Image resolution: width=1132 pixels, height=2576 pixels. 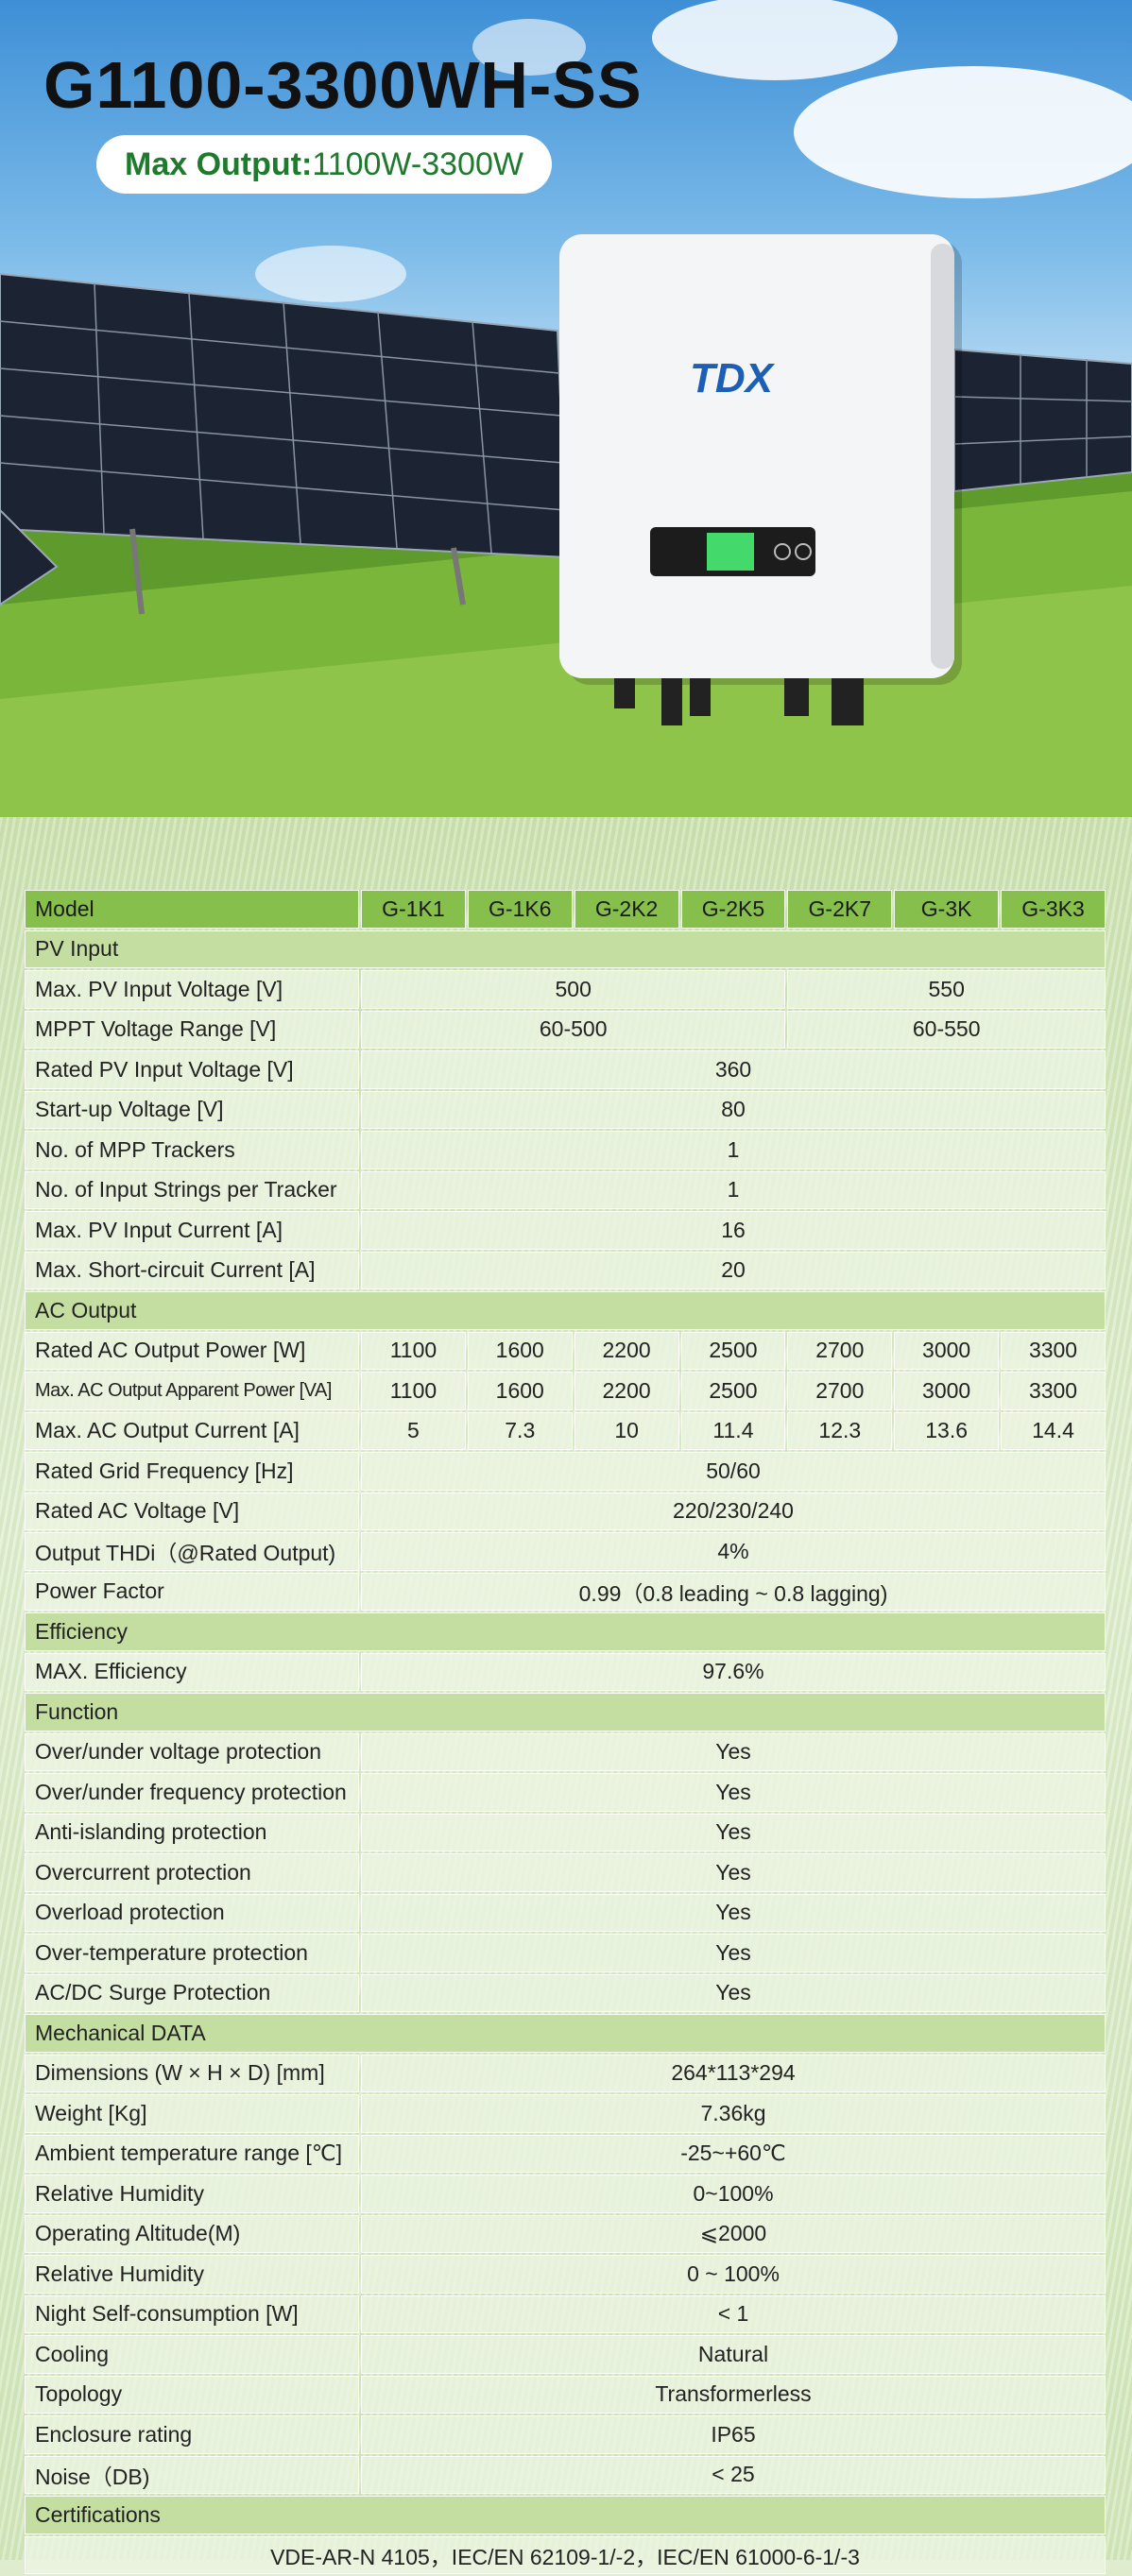 I want to click on spec-value: 2200, so click(x=626, y=1350).